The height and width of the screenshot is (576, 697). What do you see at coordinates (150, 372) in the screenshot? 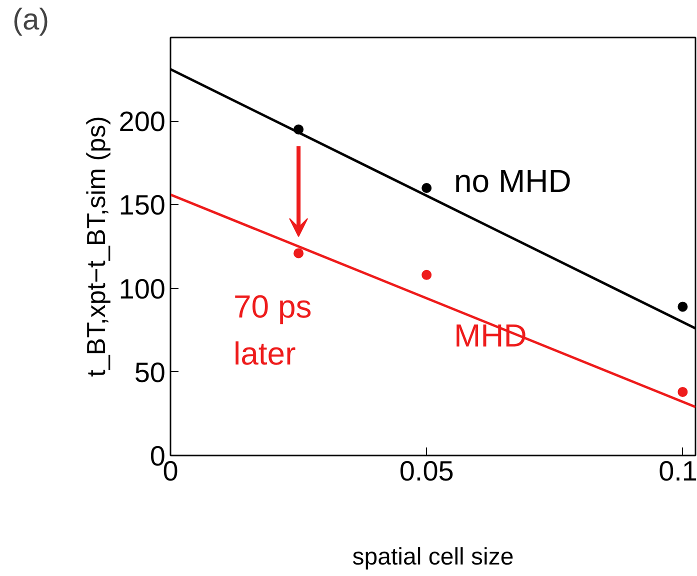
I see `y-tick-label: 50` at bounding box center [150, 372].